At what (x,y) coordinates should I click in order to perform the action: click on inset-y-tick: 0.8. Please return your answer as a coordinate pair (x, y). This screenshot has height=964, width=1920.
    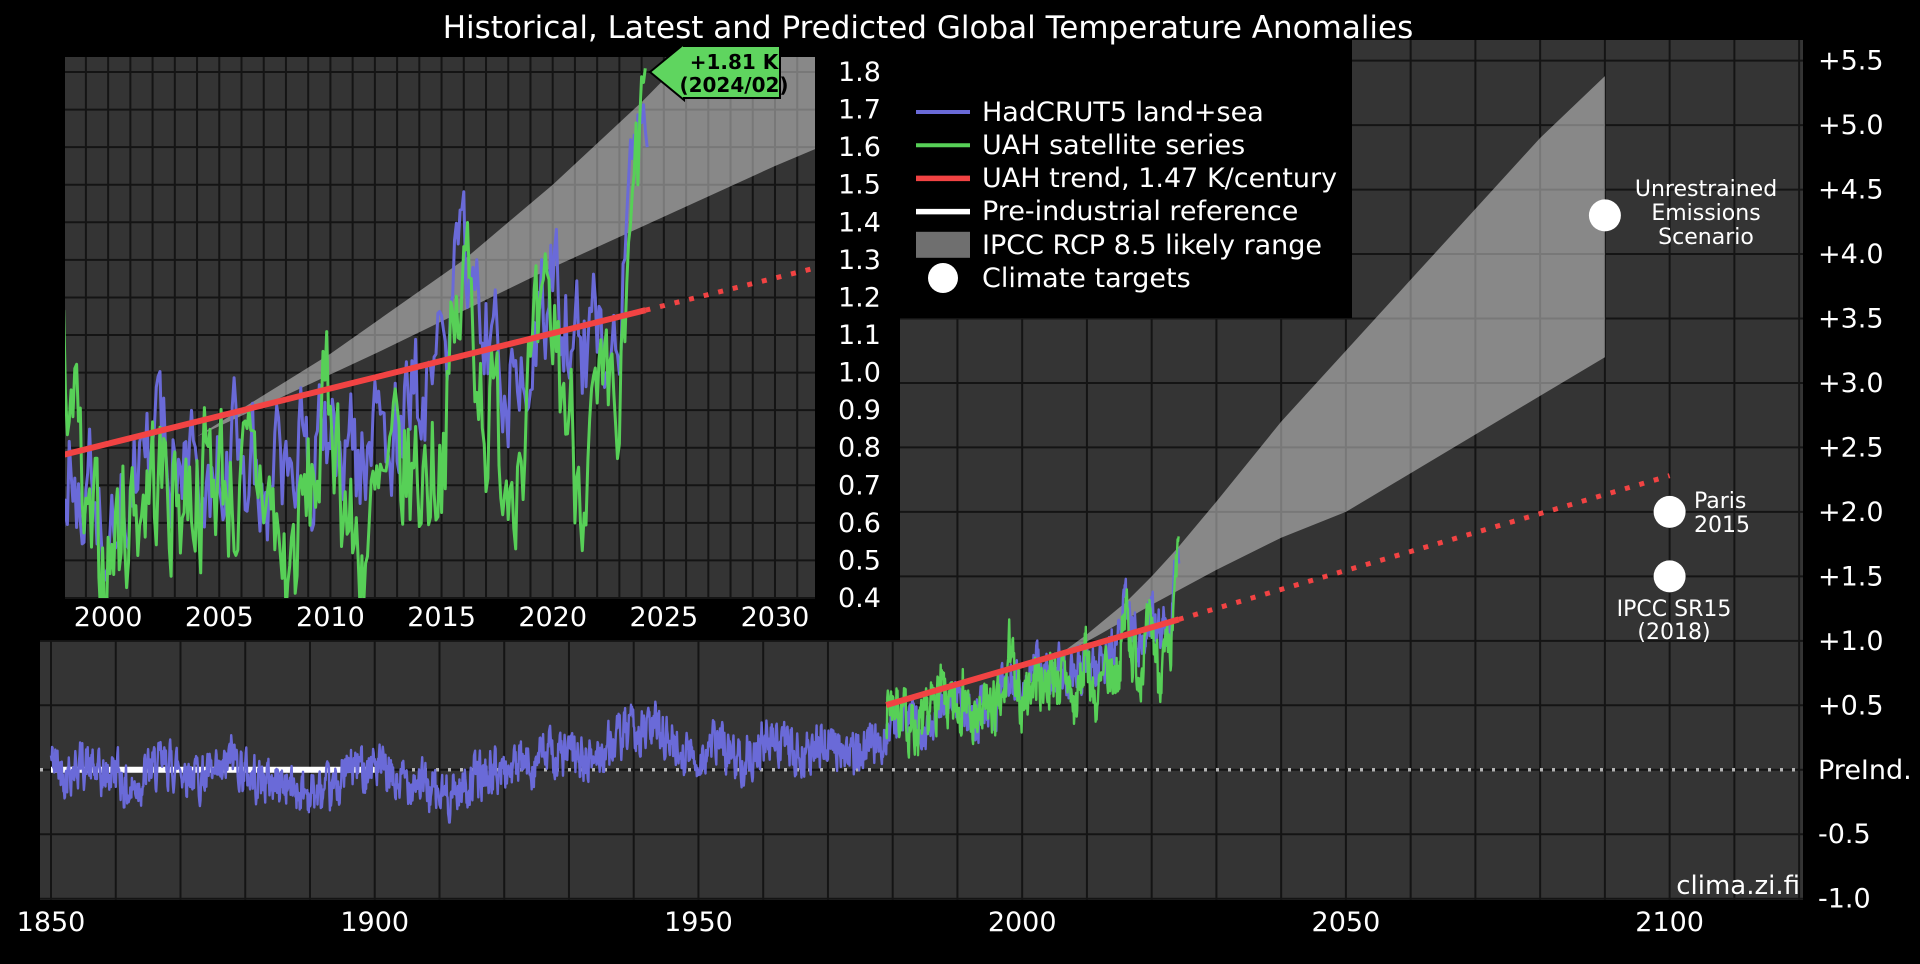
    Looking at the image, I should click on (859, 448).